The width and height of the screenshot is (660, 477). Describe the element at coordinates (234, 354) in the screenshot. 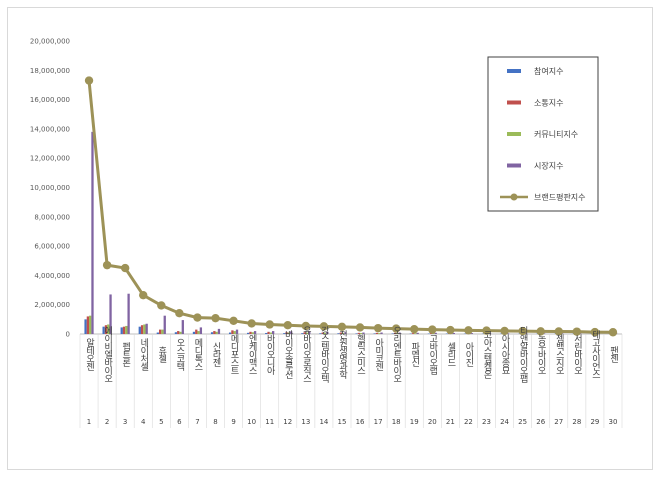

I see `category-label: 메디포스트` at that location.